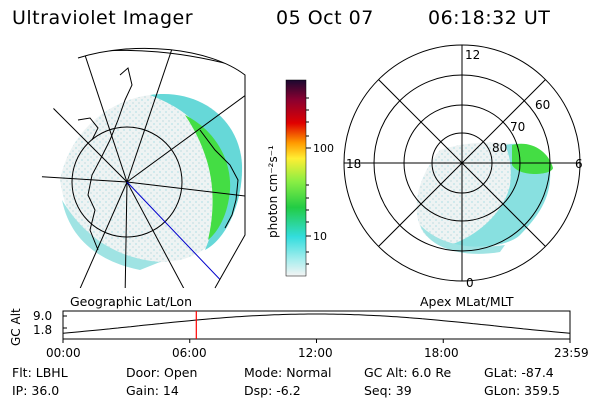  What do you see at coordinates (308, 181) in the screenshot?
I see `colorbar-ticks` at bounding box center [308, 181].